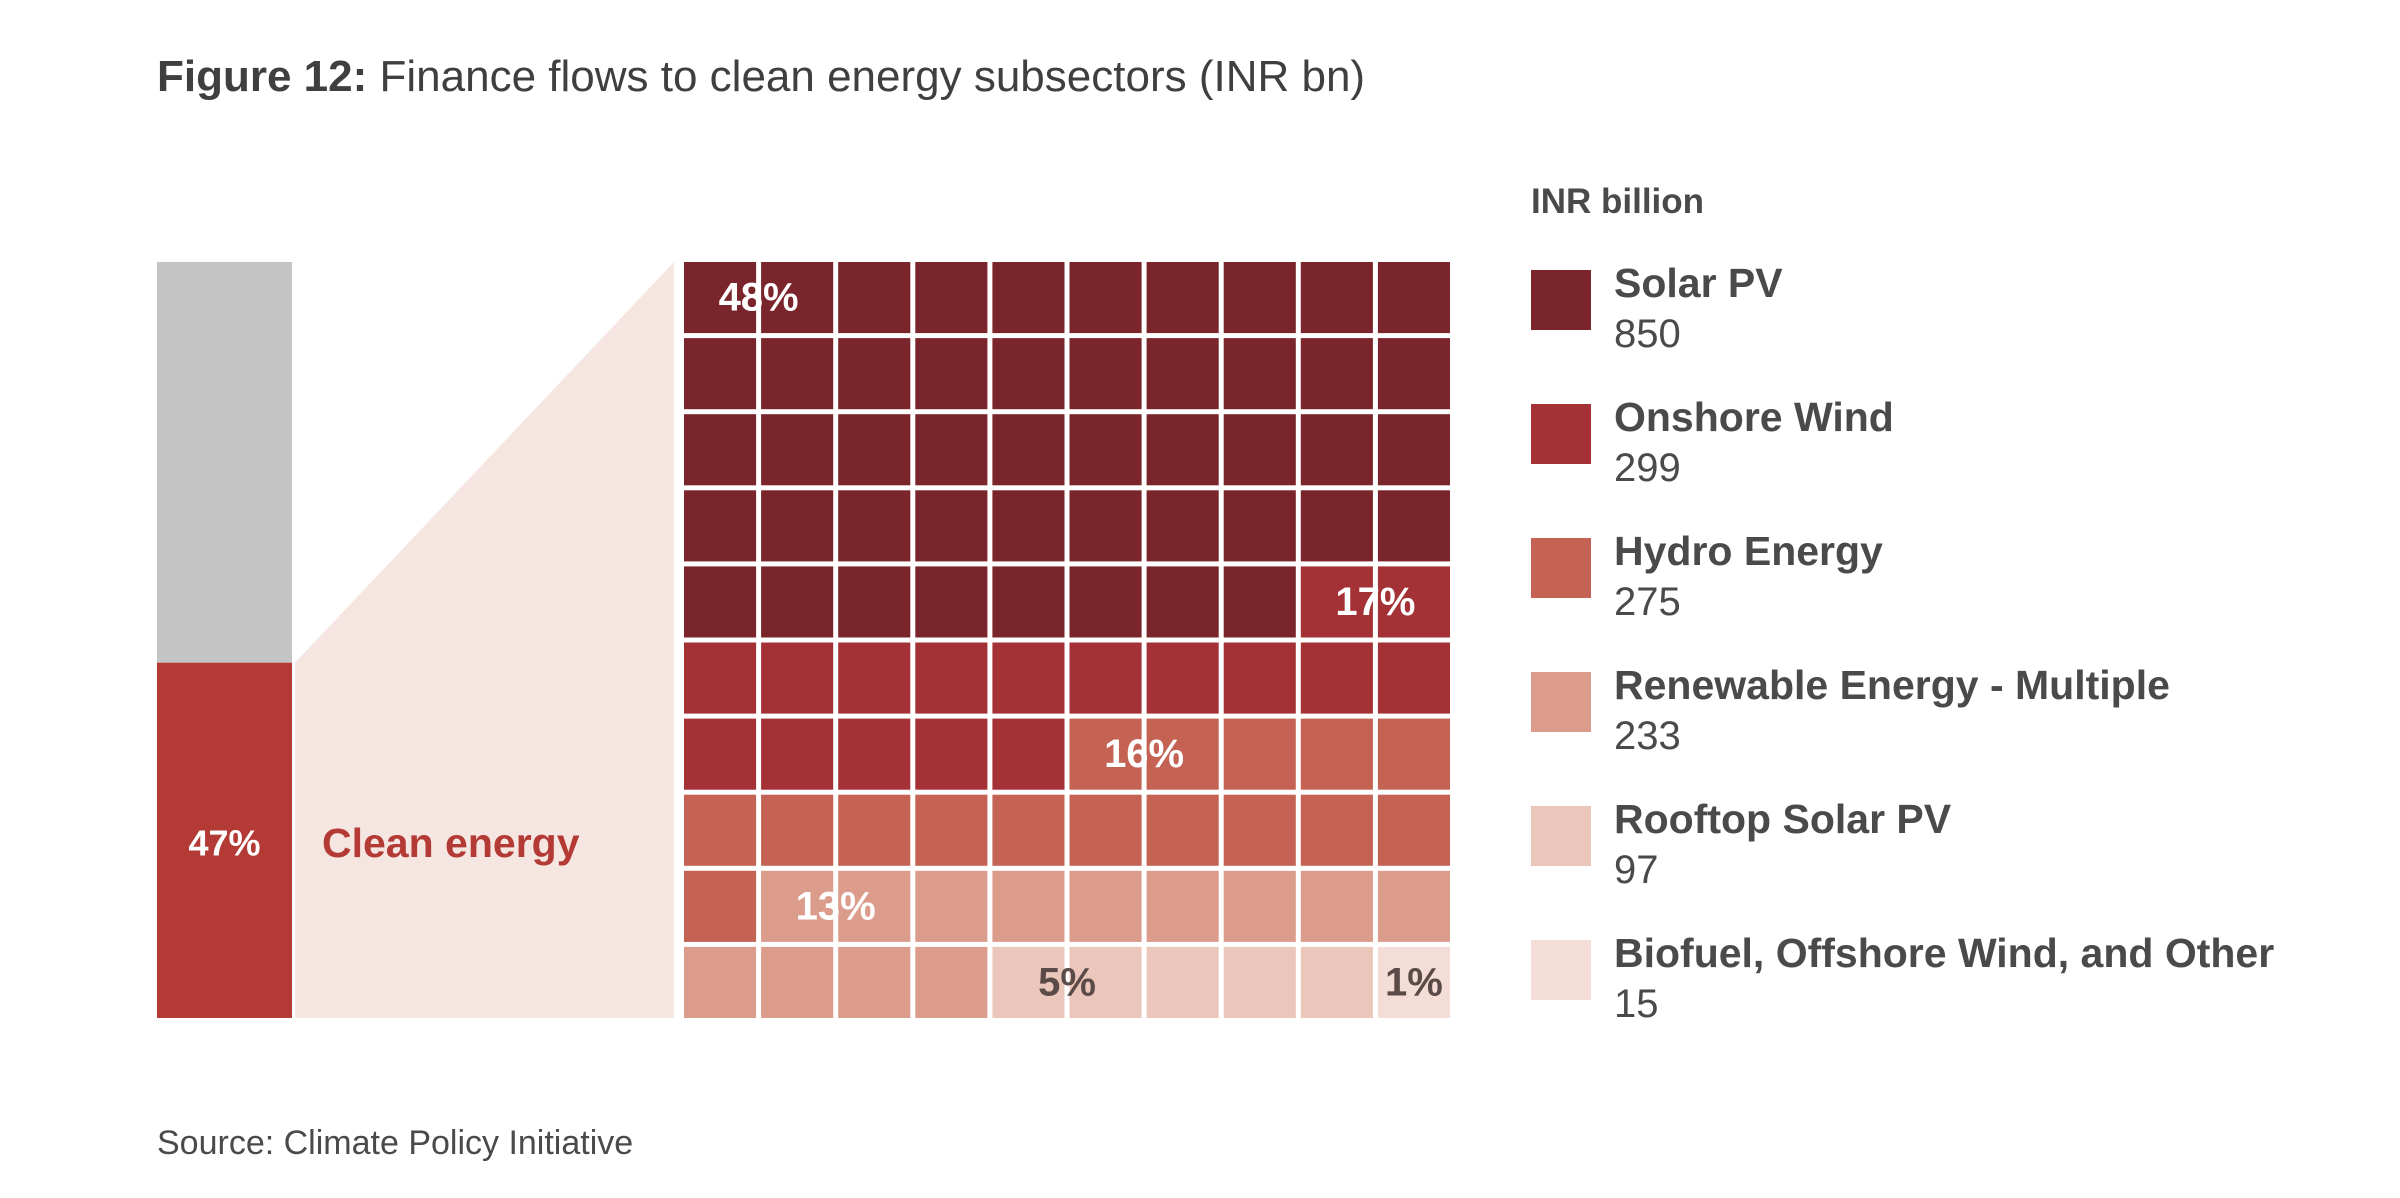 This screenshot has height=1198, width=2400. What do you see at coordinates (1067, 982) in the screenshot?
I see `waffle-label: 5%` at bounding box center [1067, 982].